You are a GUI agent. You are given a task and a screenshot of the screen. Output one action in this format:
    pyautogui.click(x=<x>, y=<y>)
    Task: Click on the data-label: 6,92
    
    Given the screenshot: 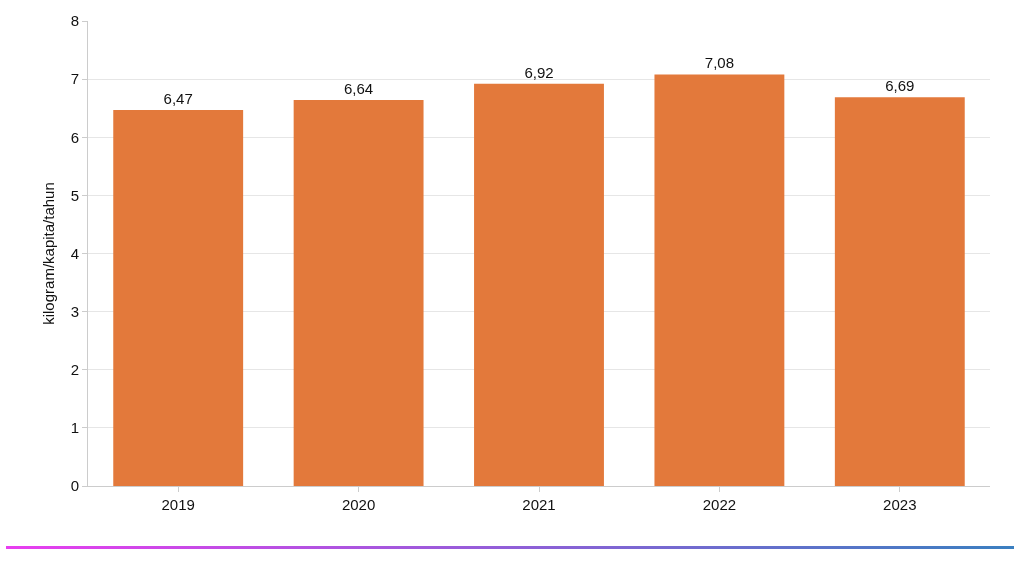 What is the action you would take?
    pyautogui.click(x=539, y=72)
    